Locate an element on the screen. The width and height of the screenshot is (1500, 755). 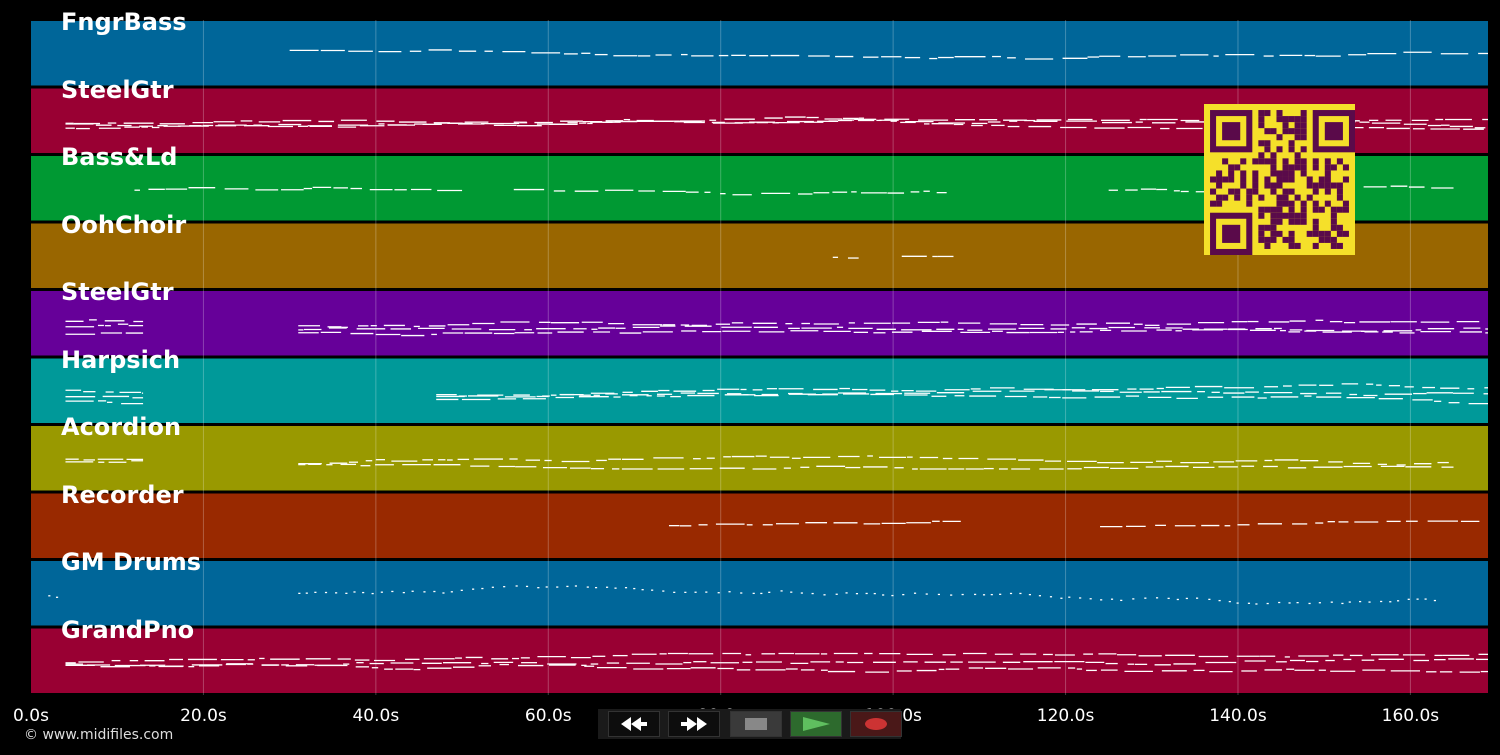
track-label: Recorder is located at coordinates (122, 494).